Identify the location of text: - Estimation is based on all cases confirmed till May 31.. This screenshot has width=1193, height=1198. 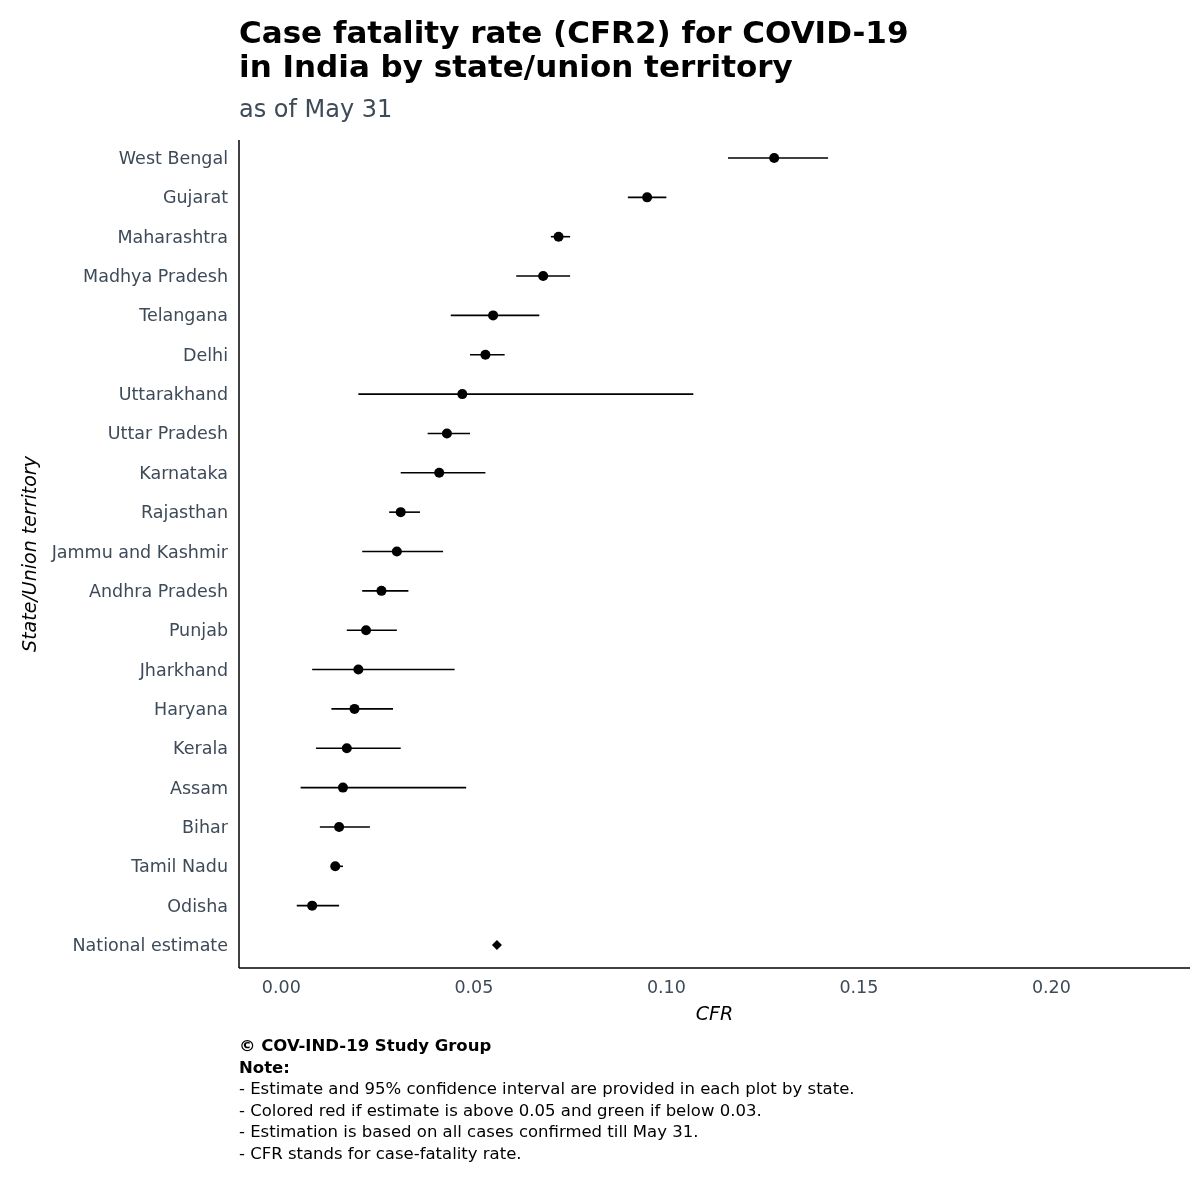
(469, 1131).